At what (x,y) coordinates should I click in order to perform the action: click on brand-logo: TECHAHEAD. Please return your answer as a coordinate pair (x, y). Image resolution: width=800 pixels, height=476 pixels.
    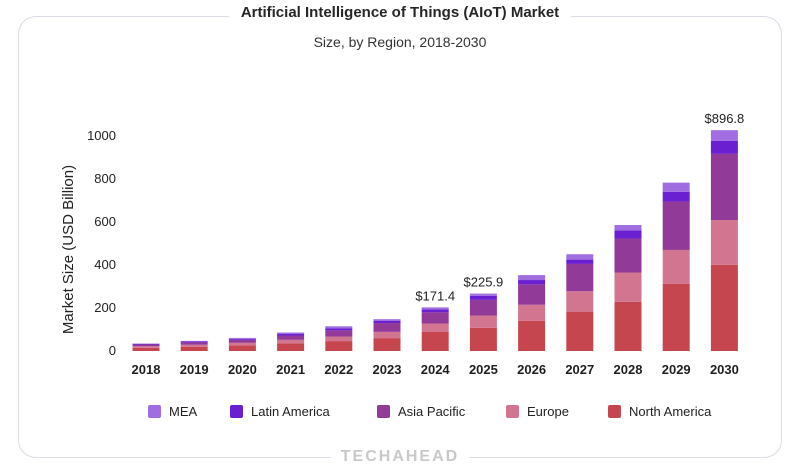
    Looking at the image, I should click on (400, 457).